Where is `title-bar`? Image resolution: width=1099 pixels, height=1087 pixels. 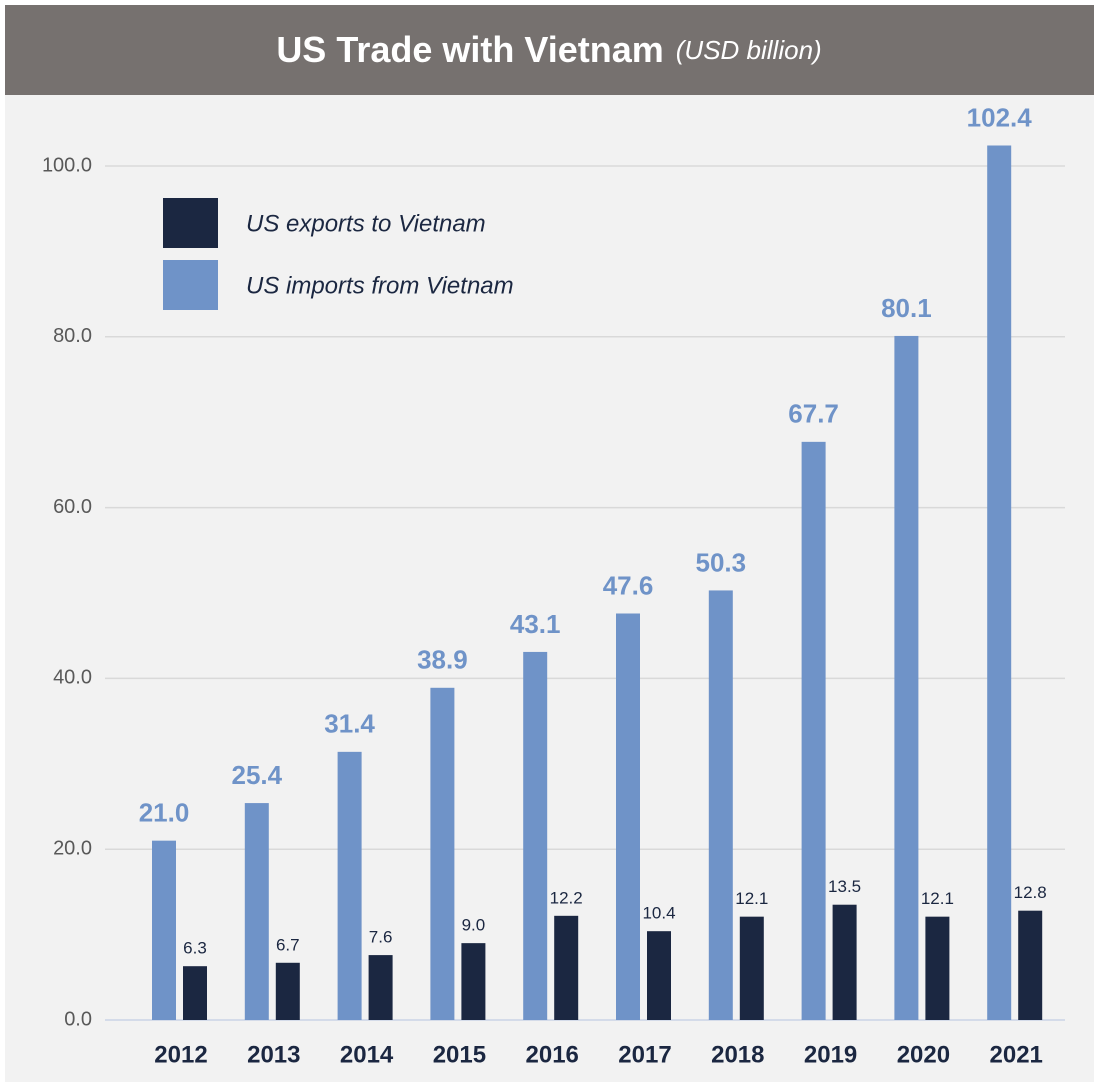
title-bar is located at coordinates (549, 50).